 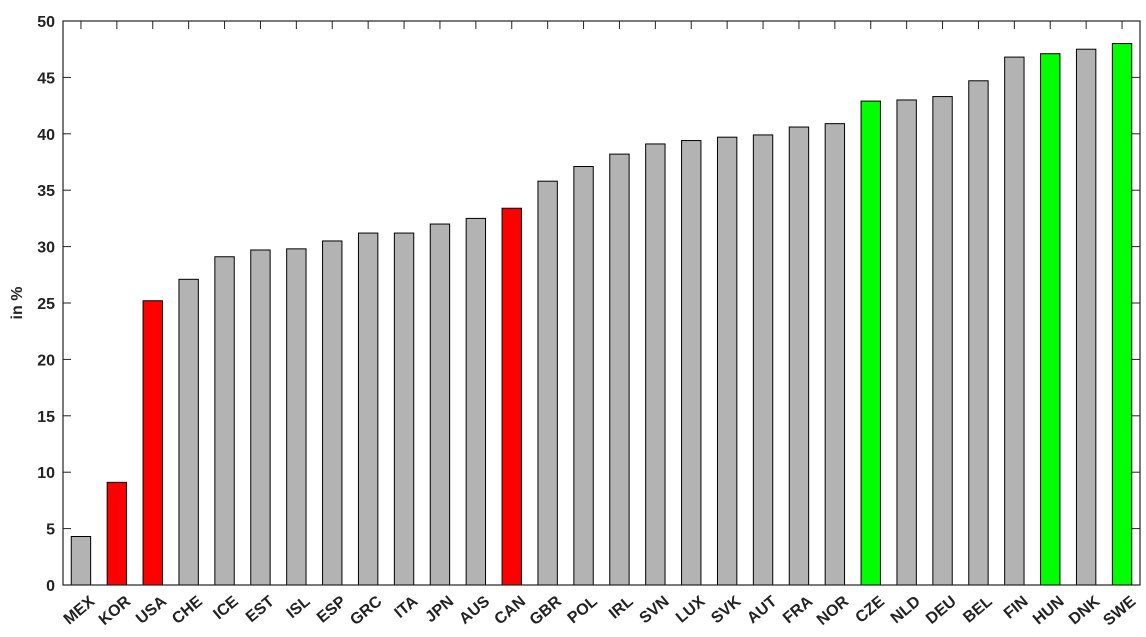 What do you see at coordinates (299, 607) in the screenshot?
I see `x-tick-label: ISL` at bounding box center [299, 607].